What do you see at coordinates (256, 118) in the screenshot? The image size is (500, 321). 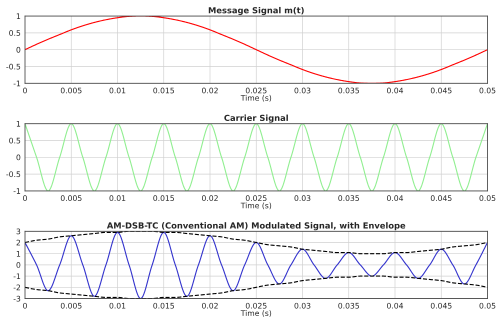 I see `chart-title: Carrier Signal` at bounding box center [256, 118].